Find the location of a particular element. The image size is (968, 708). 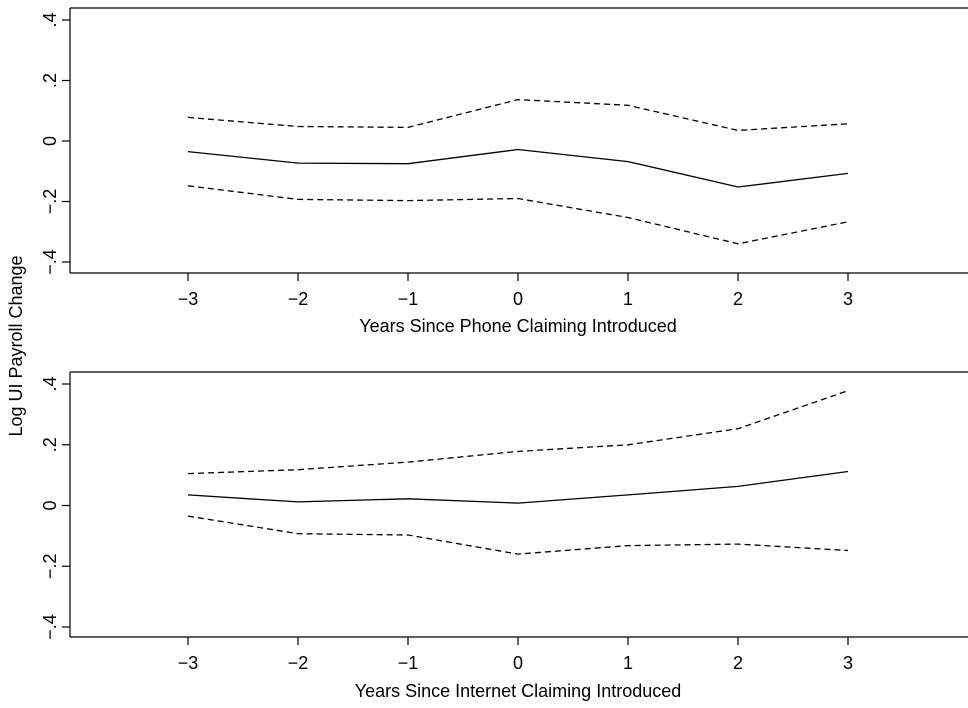

x-axis-title: Years Since Internet Claiming Introduced is located at coordinates (518, 691).